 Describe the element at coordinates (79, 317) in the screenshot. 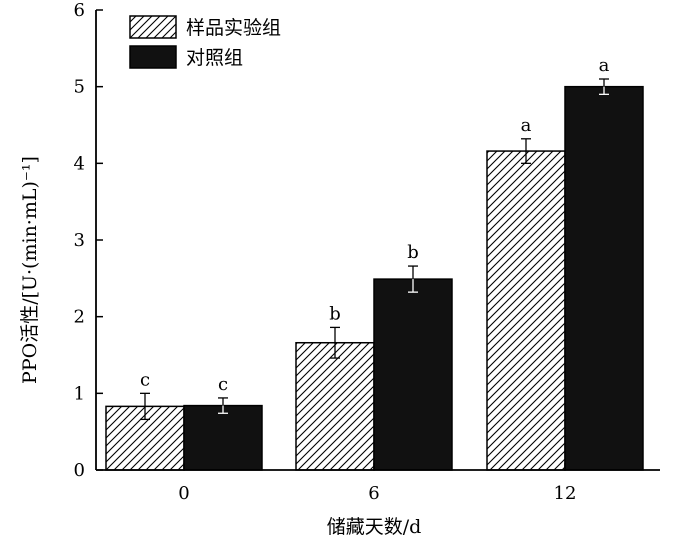

I see `y-tick-label: 2` at that location.